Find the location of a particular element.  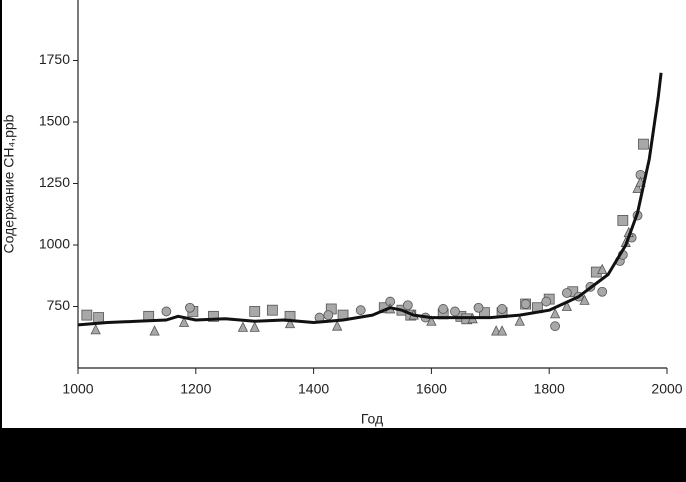

x-axis-label: Год is located at coordinates (372, 419).